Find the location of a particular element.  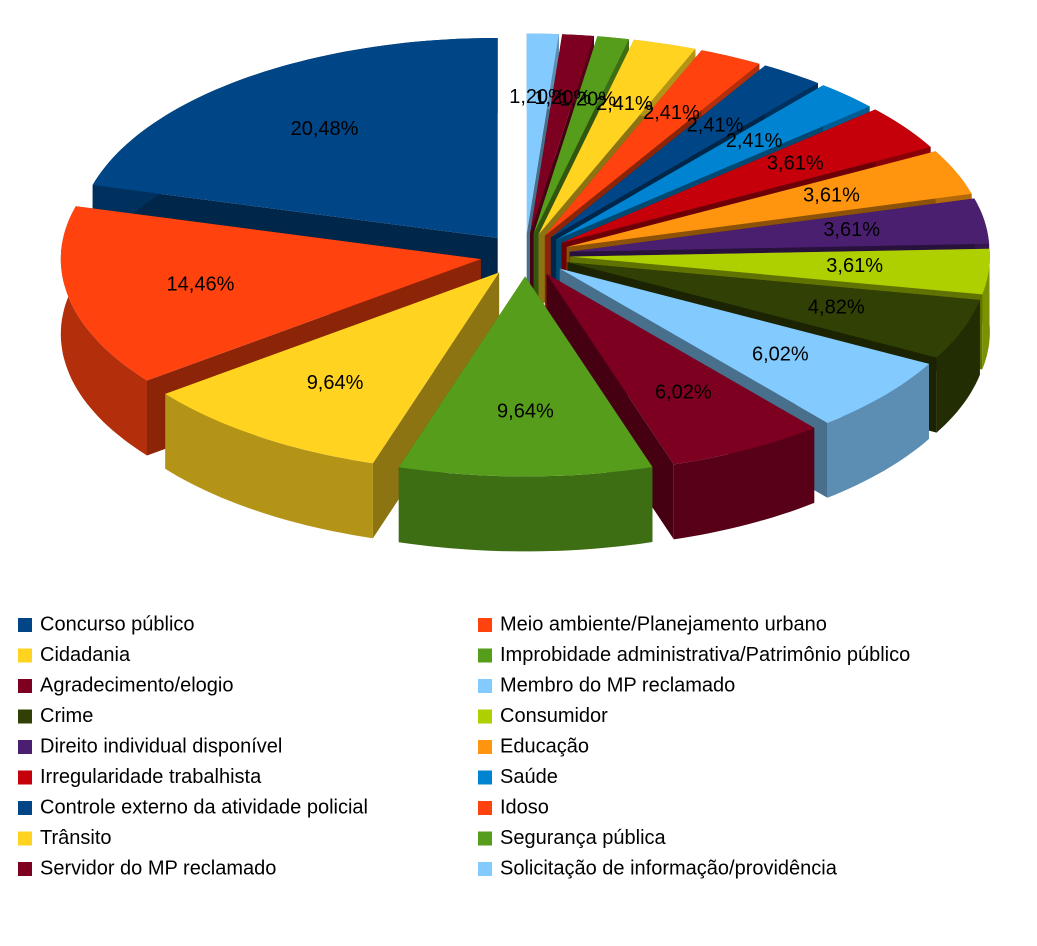

legend-label: Segurança pública is located at coordinates (583, 838).